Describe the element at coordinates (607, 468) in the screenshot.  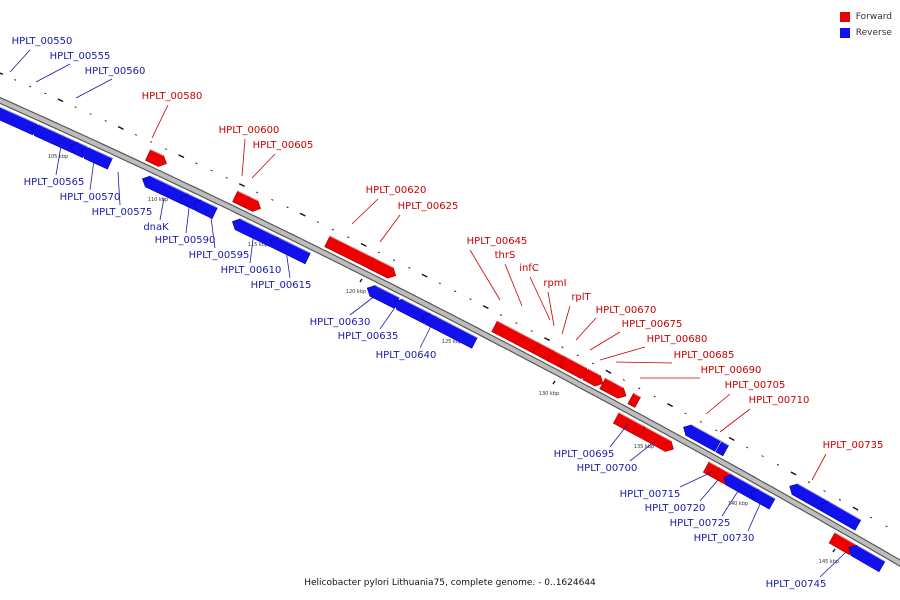
I see `gene-label-hplt-00700: HPLT_00700` at that location.